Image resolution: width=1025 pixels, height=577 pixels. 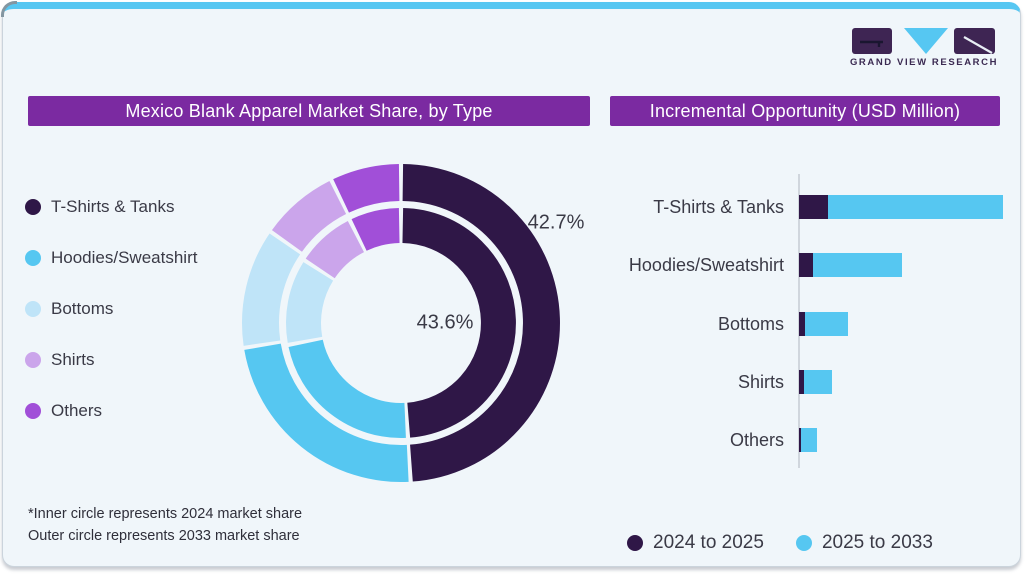 What do you see at coordinates (780, 542) in the screenshot?
I see `bar-chart-legend: 2024 to 2025 2025 to 2033` at bounding box center [780, 542].